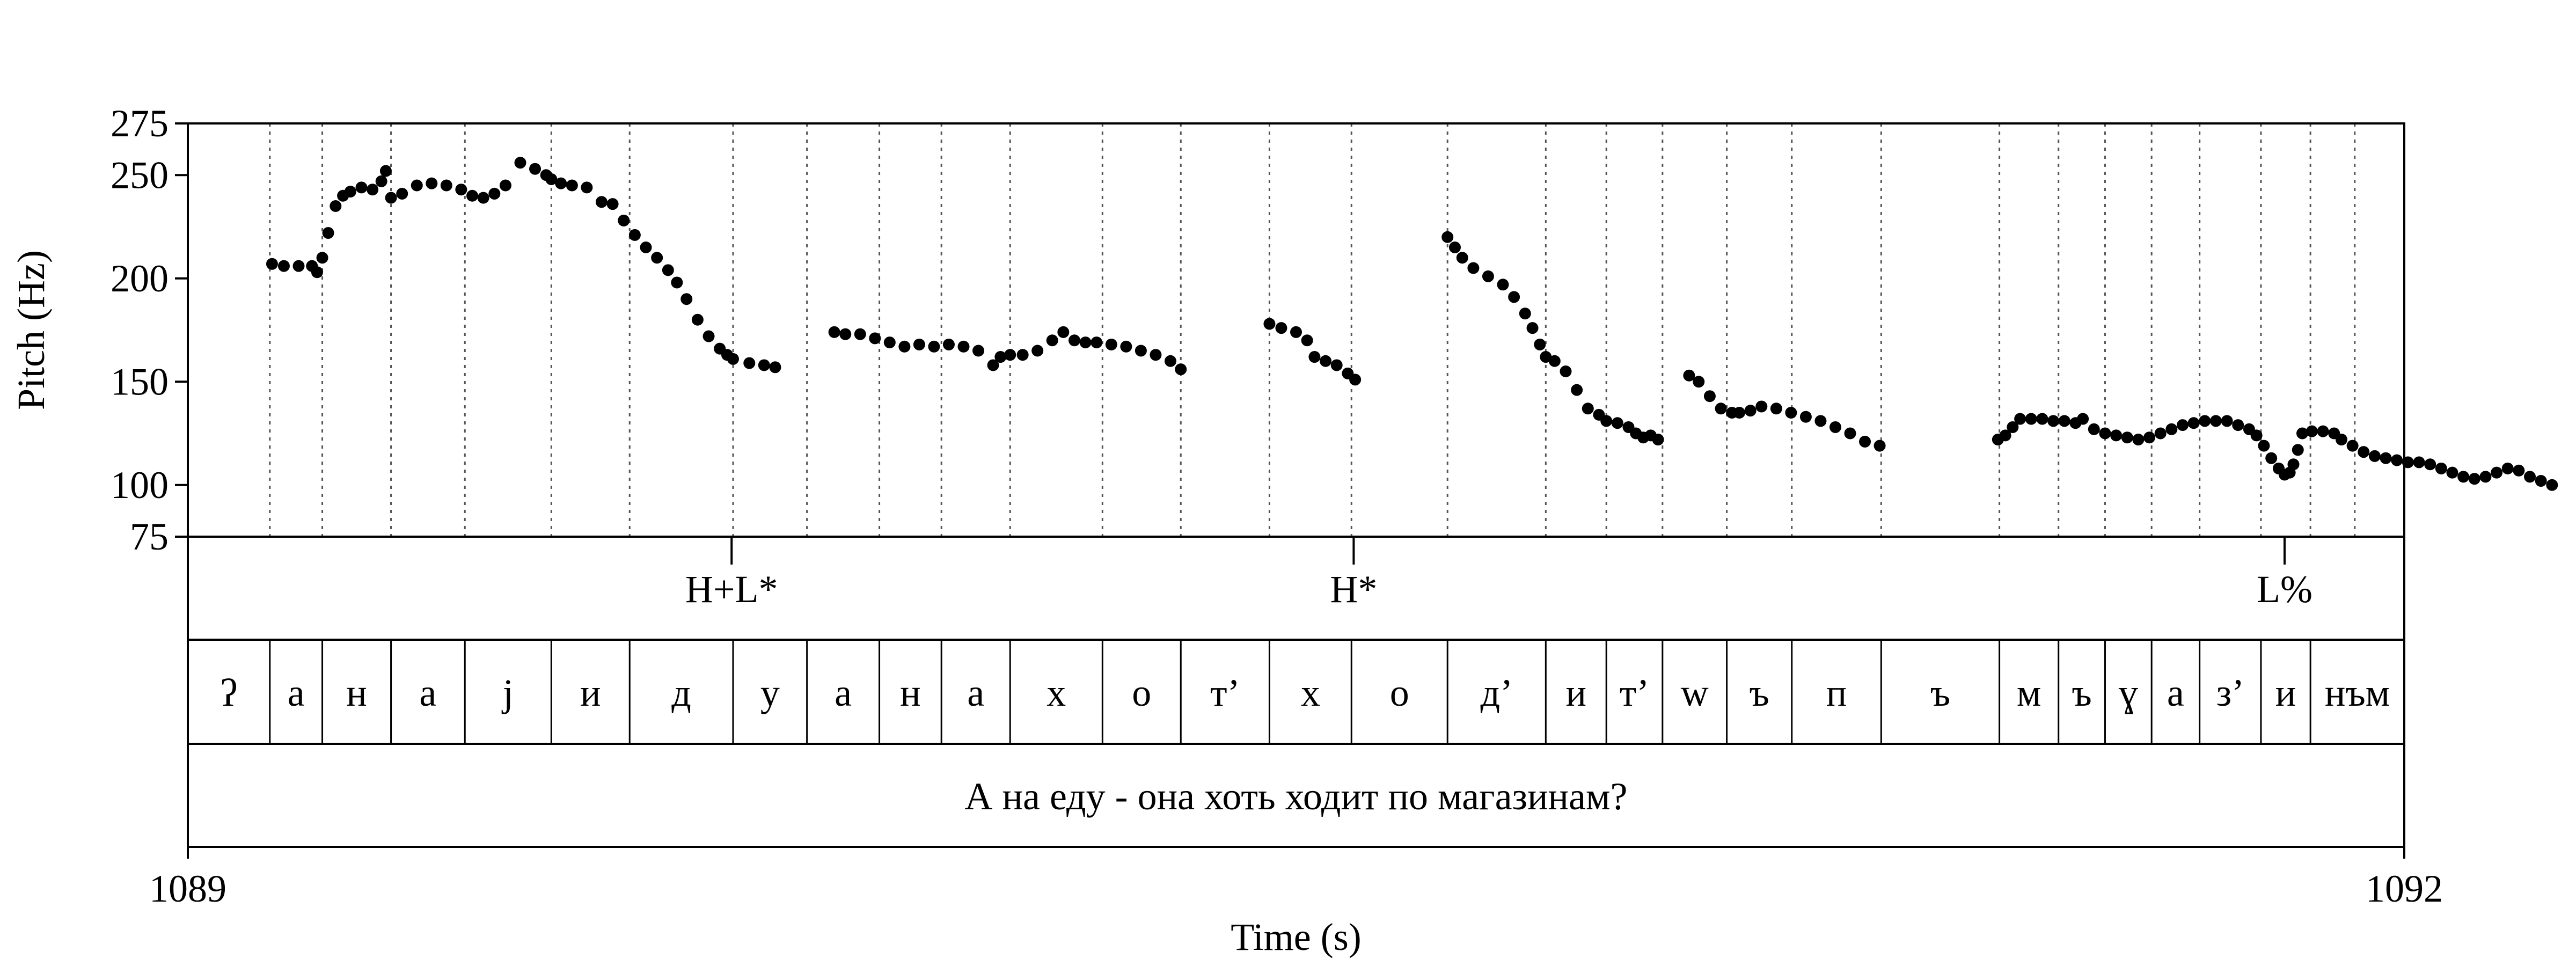 This screenshot has width=2576, height=966. Describe the element at coordinates (1296, 937) in the screenshot. I see `x-axis-label: Time (s)` at that location.